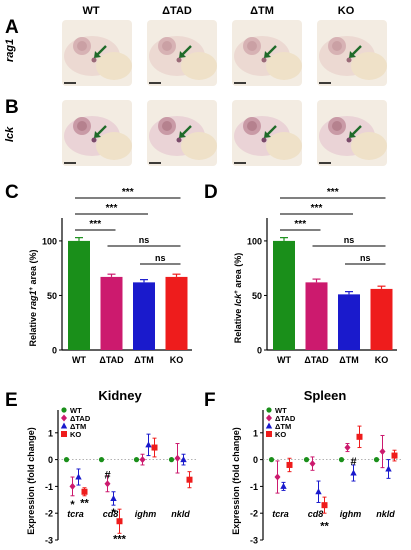  What do you see at coordinates (11, 400) in the screenshot?
I see `panel-letter-e: E` at bounding box center [11, 400].